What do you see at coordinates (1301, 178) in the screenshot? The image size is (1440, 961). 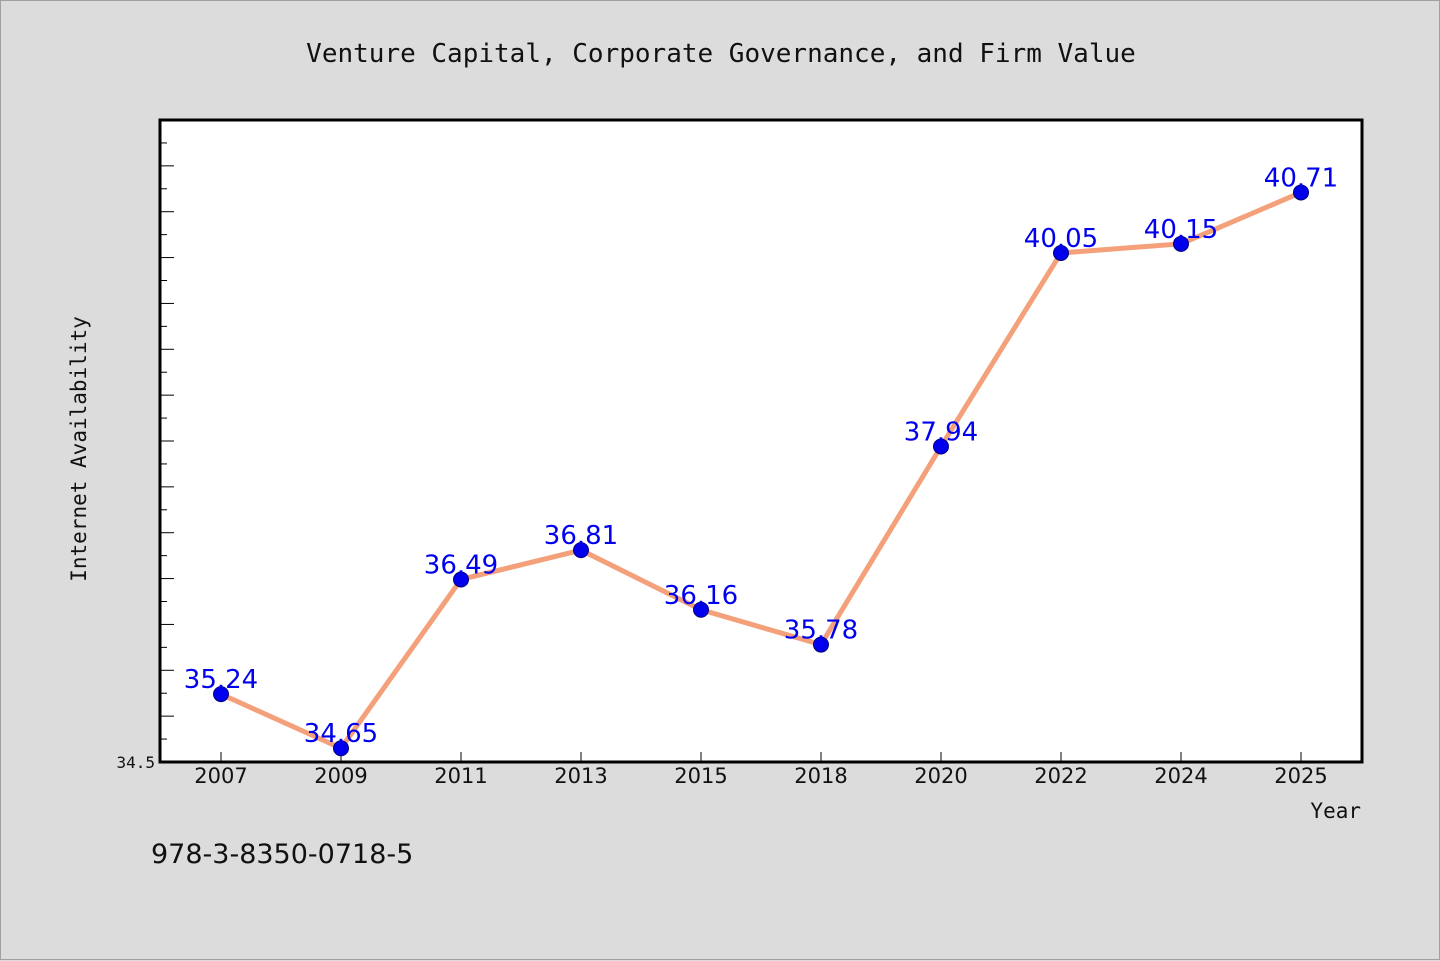 I see `data-label: 40.71` at bounding box center [1301, 178].